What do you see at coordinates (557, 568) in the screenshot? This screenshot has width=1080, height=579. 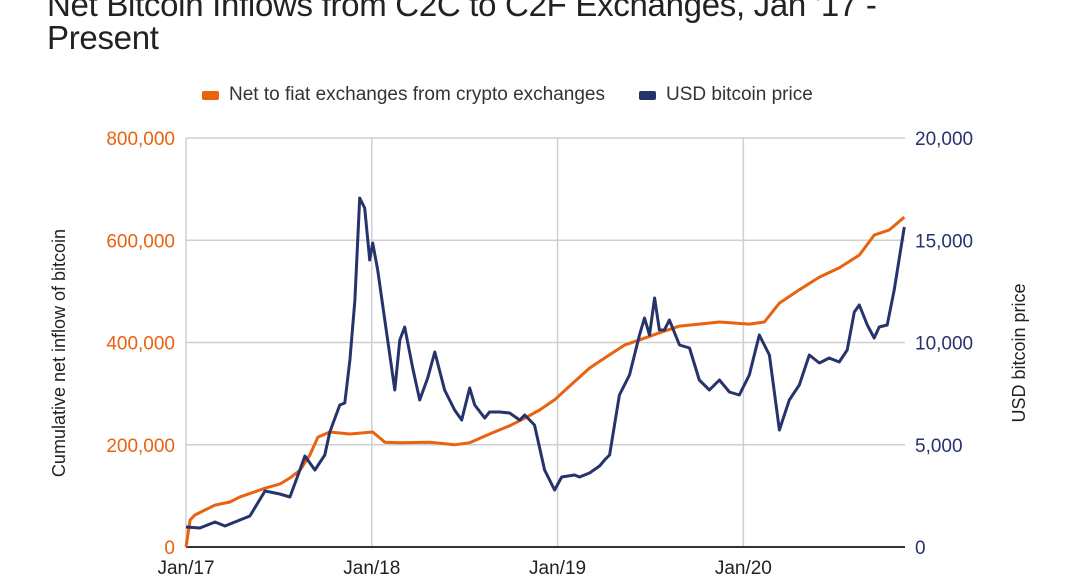 I see `x-tick-label: Jan/19` at bounding box center [557, 568].